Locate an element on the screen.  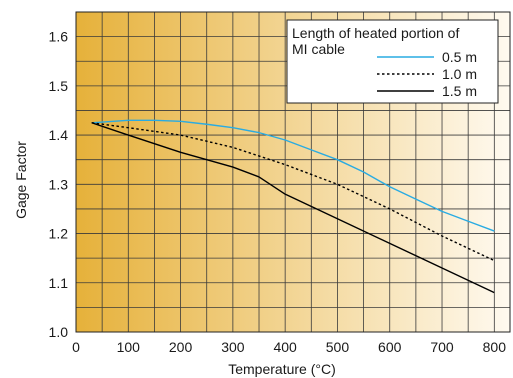
x-tick-label: 0 is located at coordinates (76, 347).